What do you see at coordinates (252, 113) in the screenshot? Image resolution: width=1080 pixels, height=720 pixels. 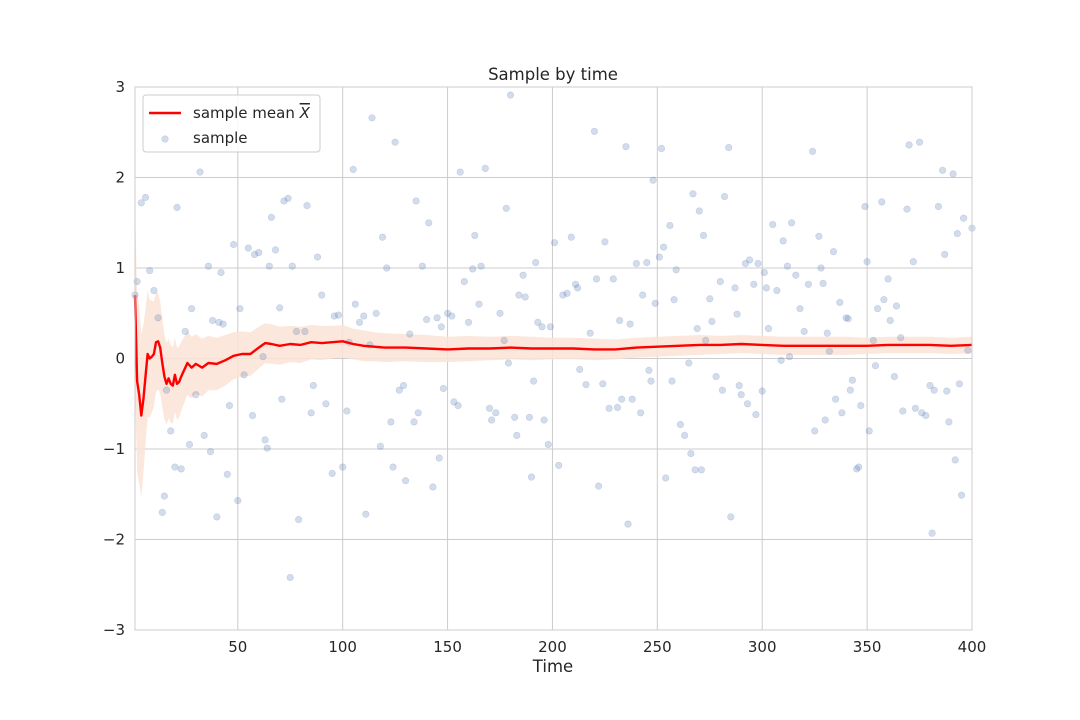 I see `legend-mean-label: sample mean X` at bounding box center [252, 113].